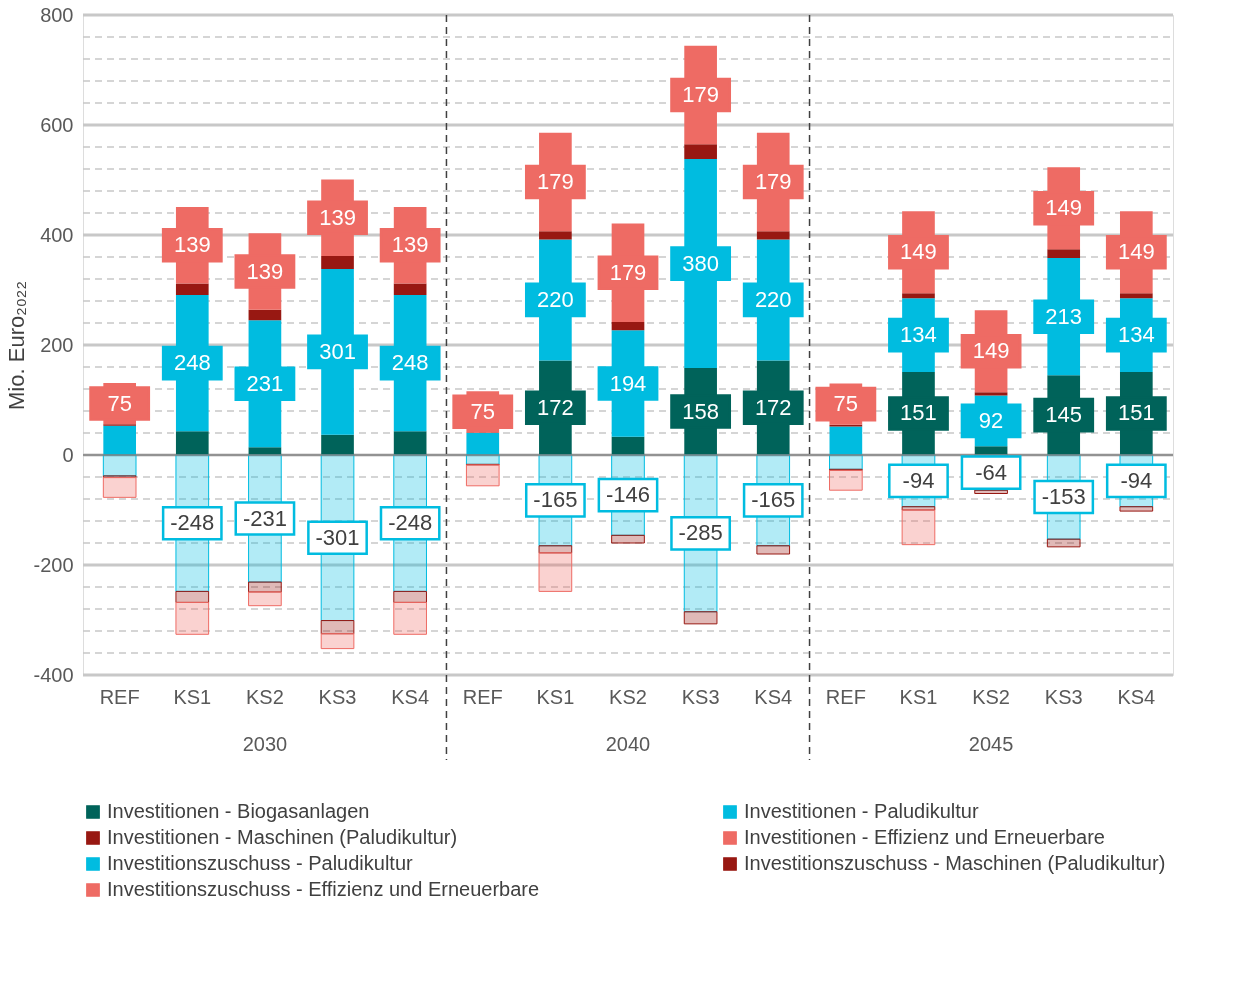  What do you see at coordinates (57, 124) in the screenshot?
I see `y-tick-label: 600` at bounding box center [57, 124].